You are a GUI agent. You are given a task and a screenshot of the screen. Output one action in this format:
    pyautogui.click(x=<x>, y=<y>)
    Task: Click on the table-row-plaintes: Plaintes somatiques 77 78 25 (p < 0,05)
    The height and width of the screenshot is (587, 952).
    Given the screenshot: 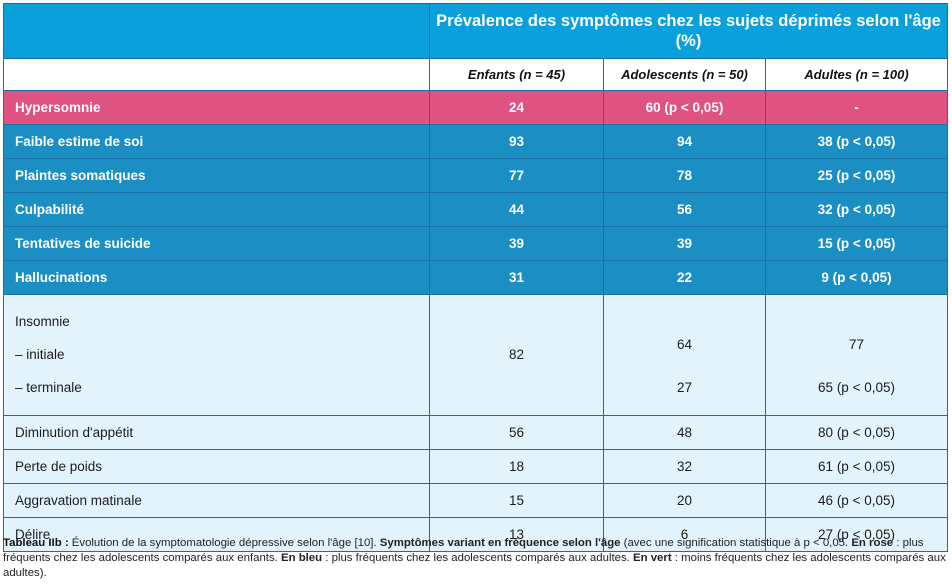 What is the action you would take?
    pyautogui.click(x=476, y=175)
    